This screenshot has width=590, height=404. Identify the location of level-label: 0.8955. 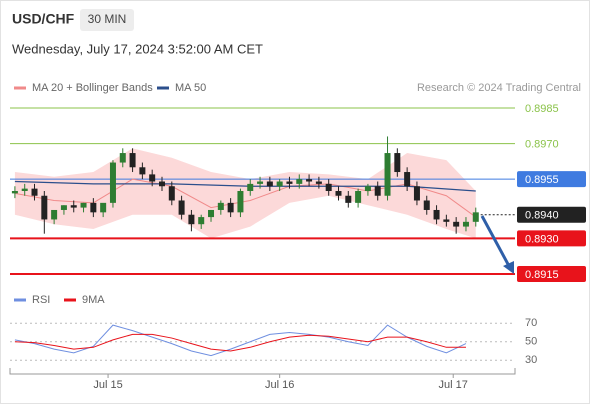
(542, 180).